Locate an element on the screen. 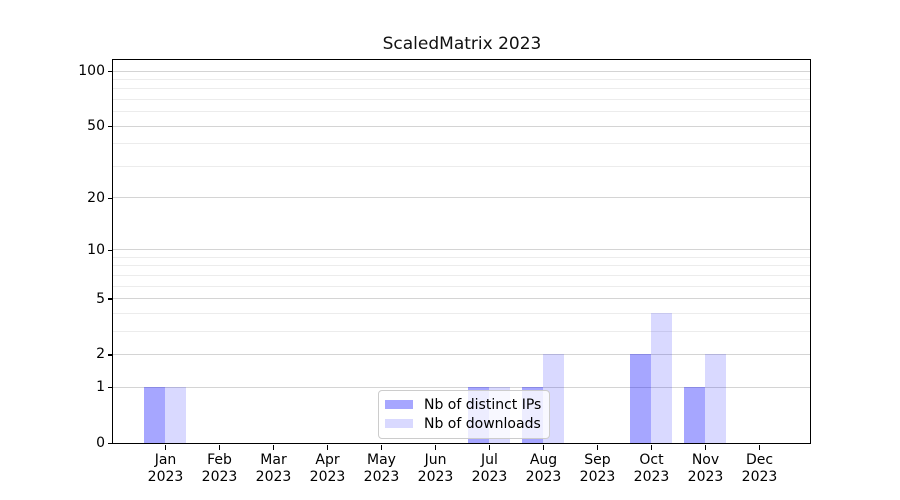  x-tick-label-sep: Sep 2023 is located at coordinates (597, 468).